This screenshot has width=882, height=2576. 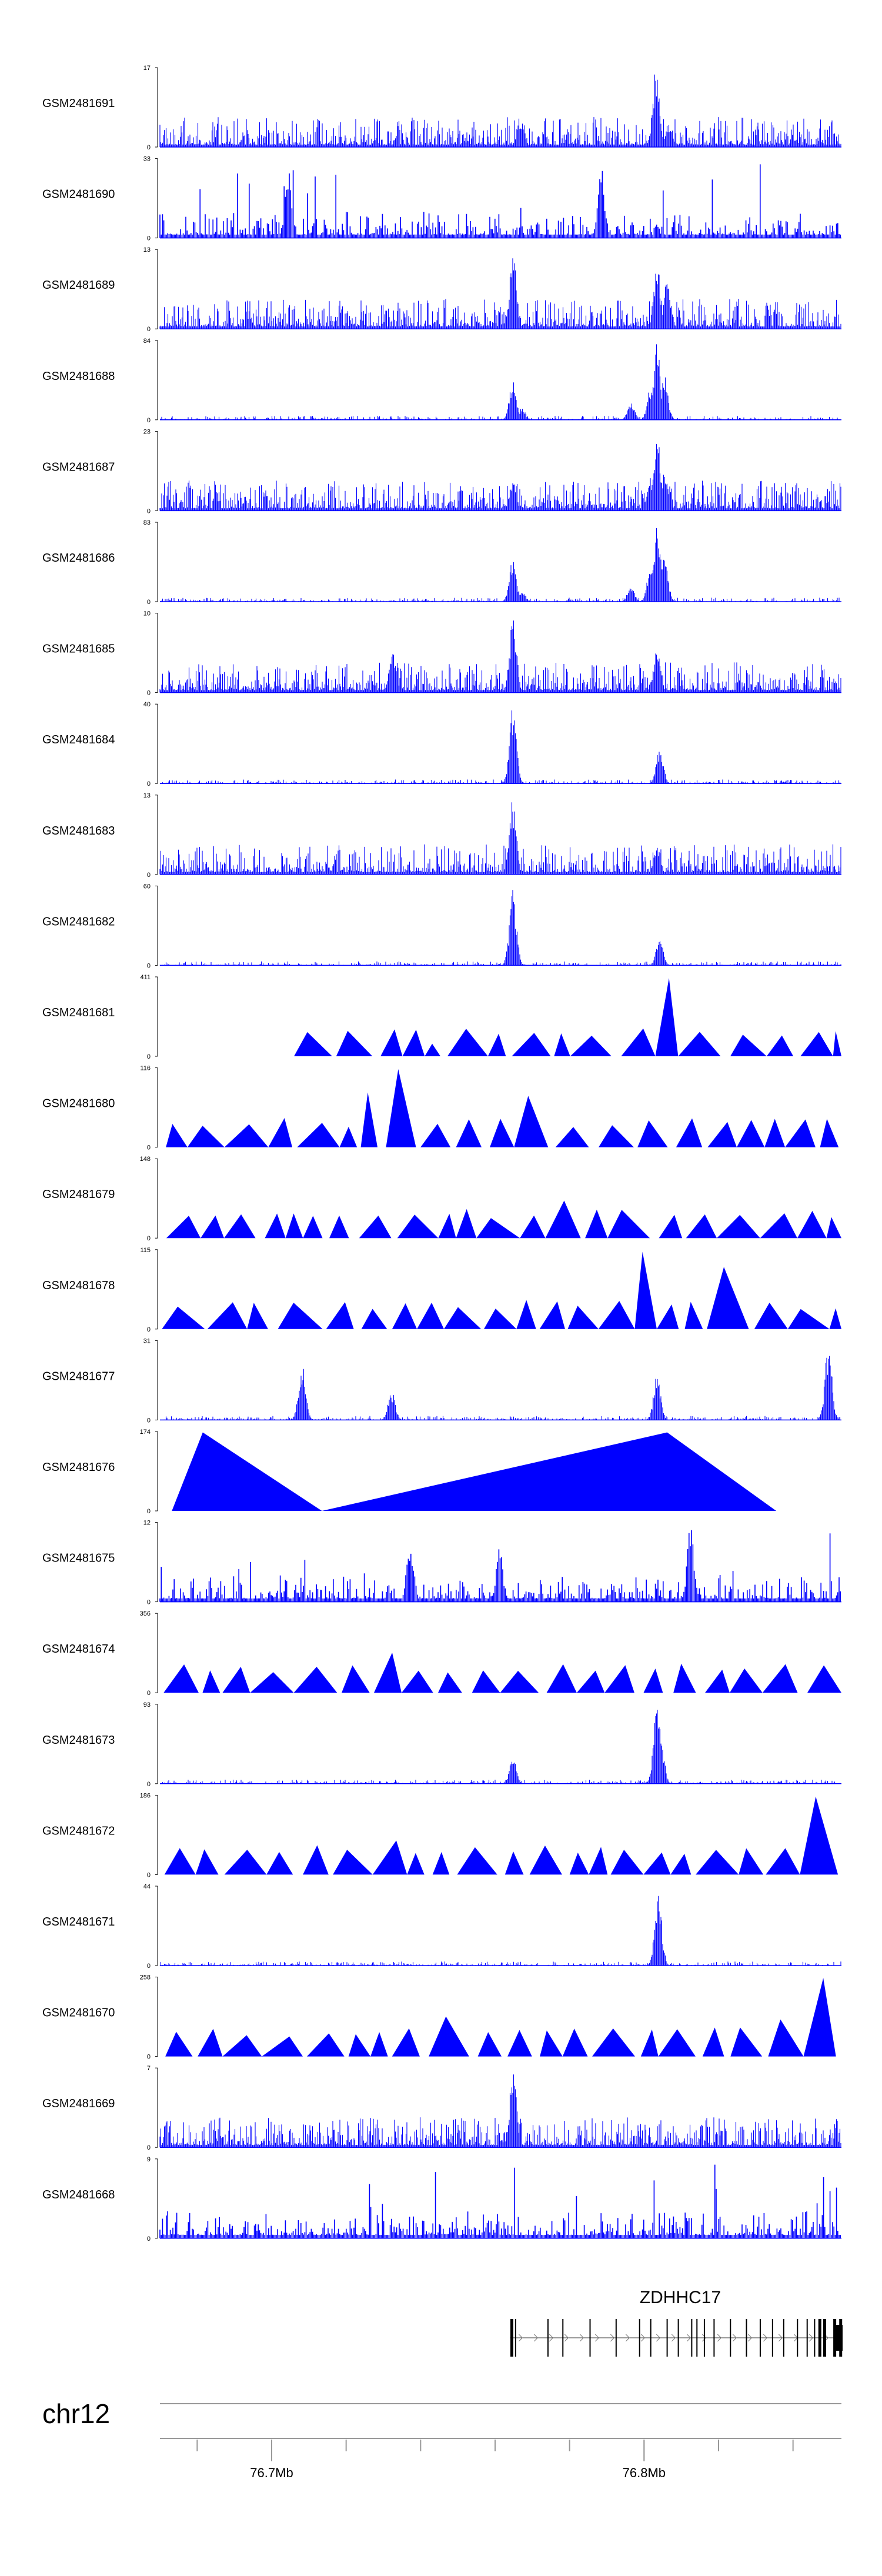 I want to click on track-GSM2481686: GSM2481686 83 0, so click(x=441, y=562).